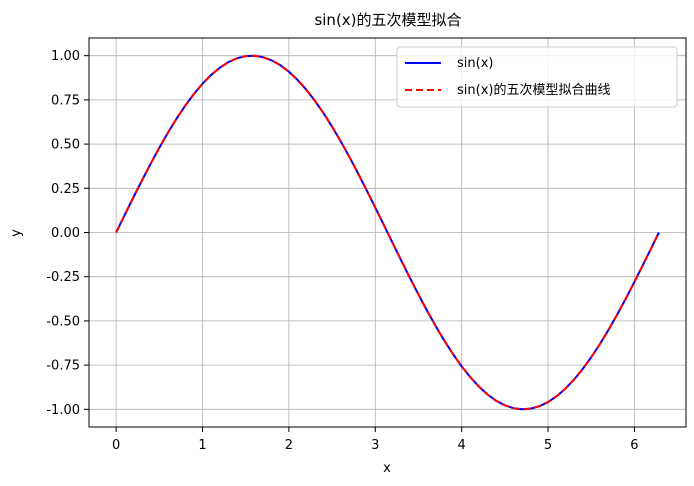  I want to click on x-tick-label: 0, so click(116, 445).